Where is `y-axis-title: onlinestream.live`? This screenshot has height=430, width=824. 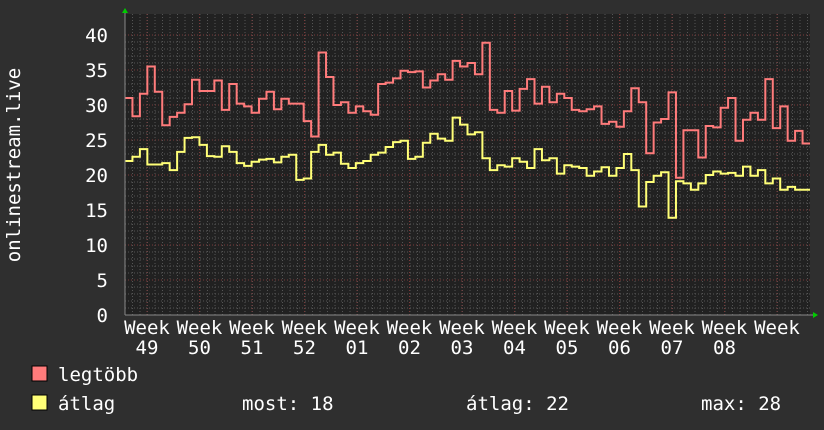 y-axis-title: onlinestream.live is located at coordinates (14, 165).